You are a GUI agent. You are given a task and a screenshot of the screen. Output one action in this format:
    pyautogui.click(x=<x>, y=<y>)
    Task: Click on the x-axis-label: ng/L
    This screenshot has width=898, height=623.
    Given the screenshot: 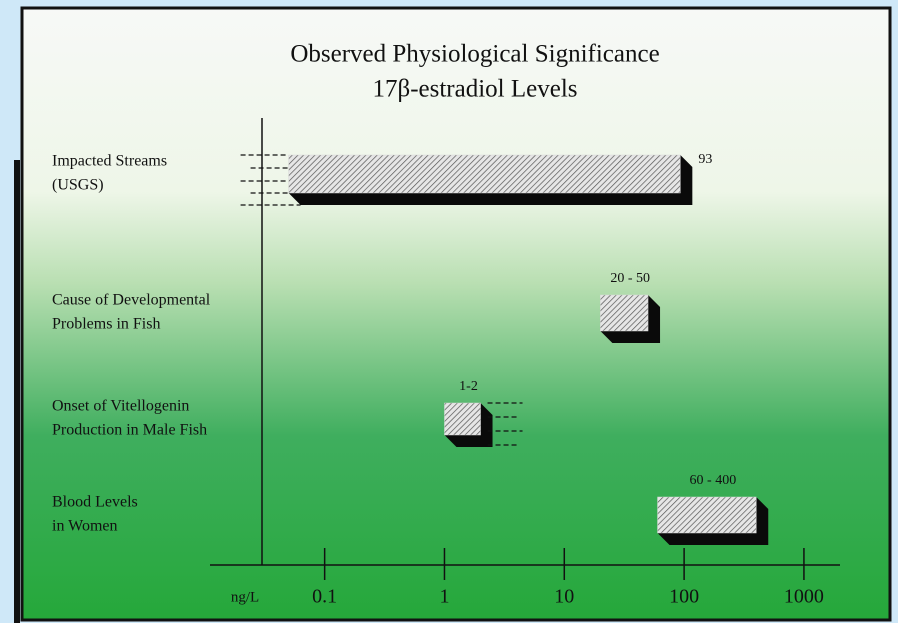 What is the action you would take?
    pyautogui.click(x=245, y=597)
    